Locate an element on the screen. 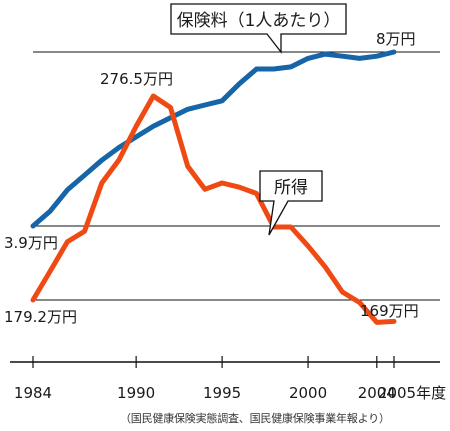 The width and height of the screenshot is (450, 431). data-label: 3.9万円 is located at coordinates (31, 243).